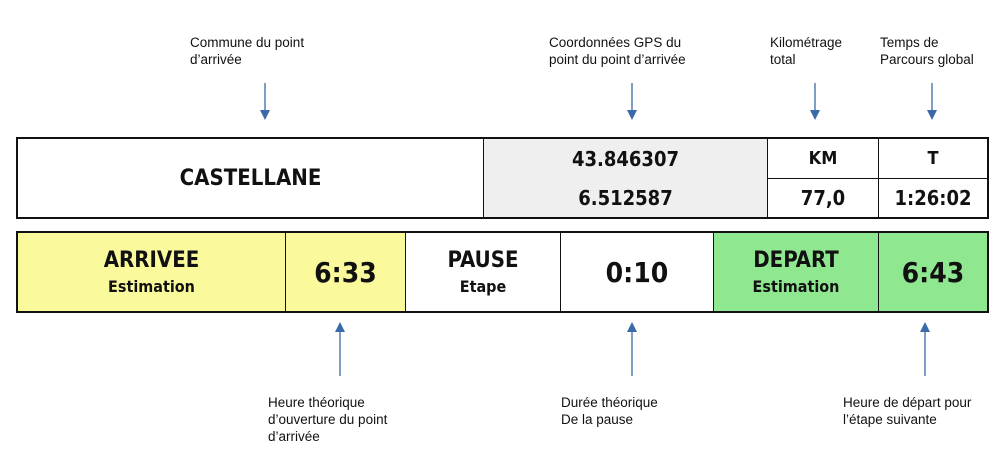 The image size is (1007, 460). What do you see at coordinates (250, 178) in the screenshot?
I see `commune-name: CASTELLANE` at bounding box center [250, 178].